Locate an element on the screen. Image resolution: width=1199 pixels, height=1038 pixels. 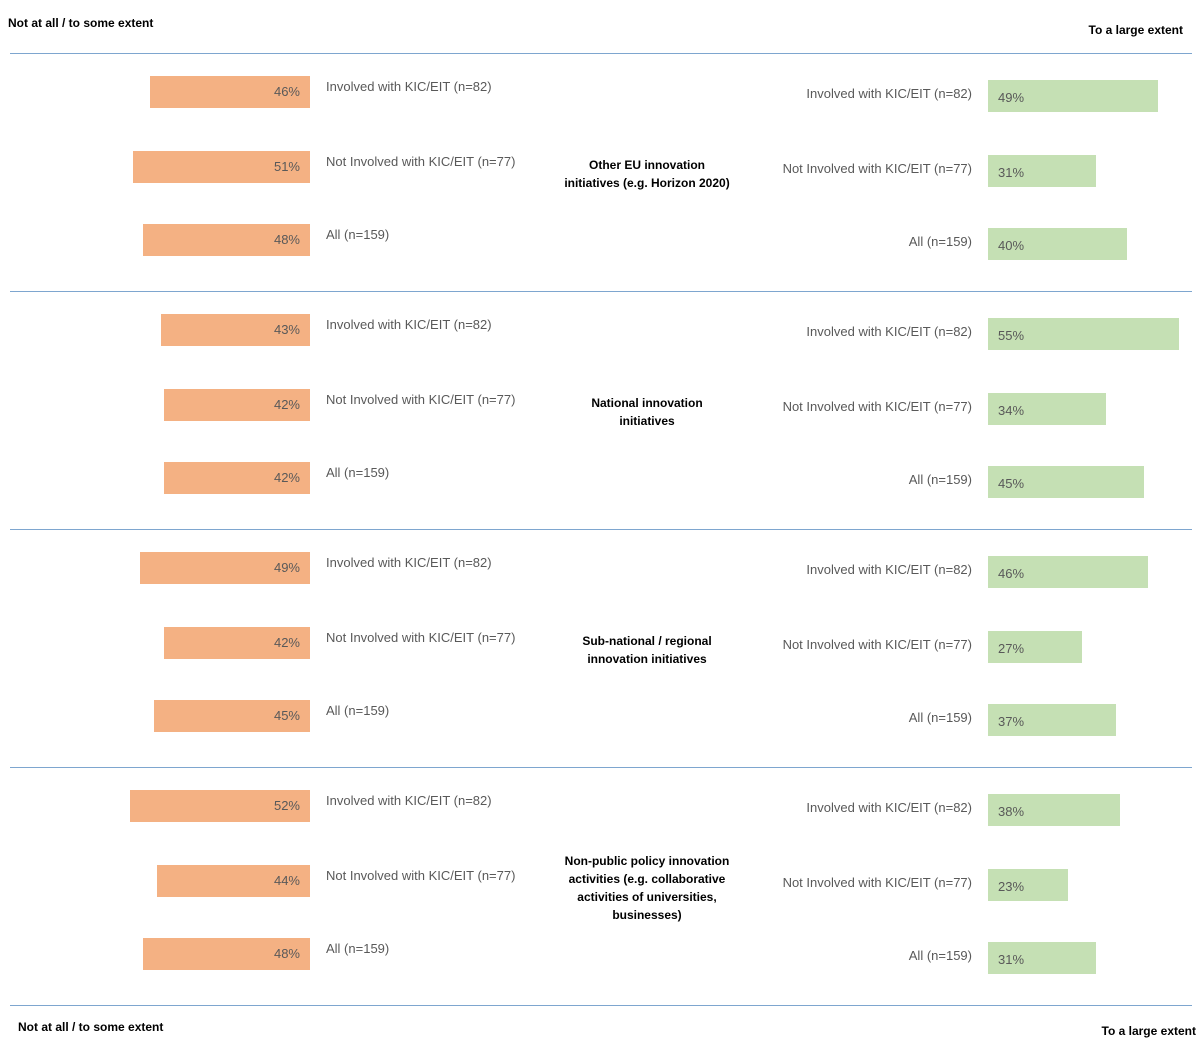
left-value-label: 44% is located at coordinates (286, 880).